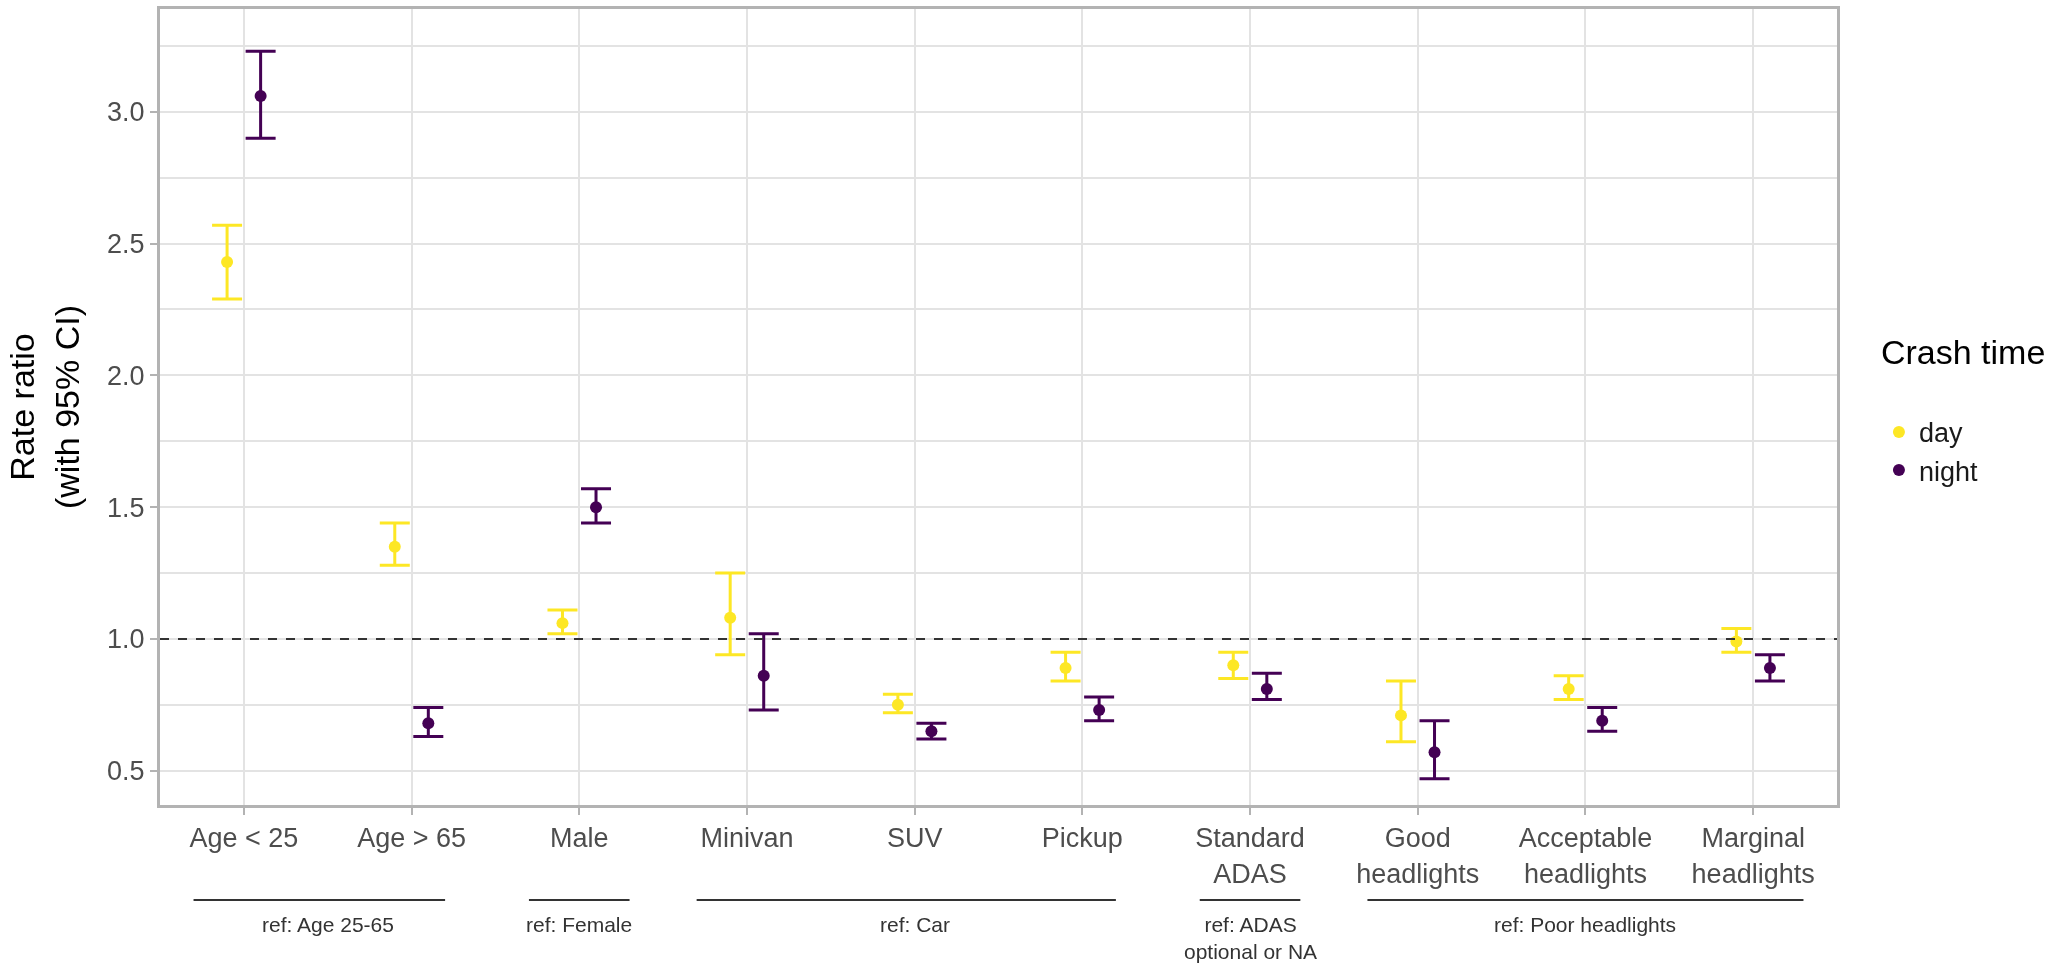  What do you see at coordinates (1963, 351) in the screenshot?
I see `legend-title: Crash time` at bounding box center [1963, 351].